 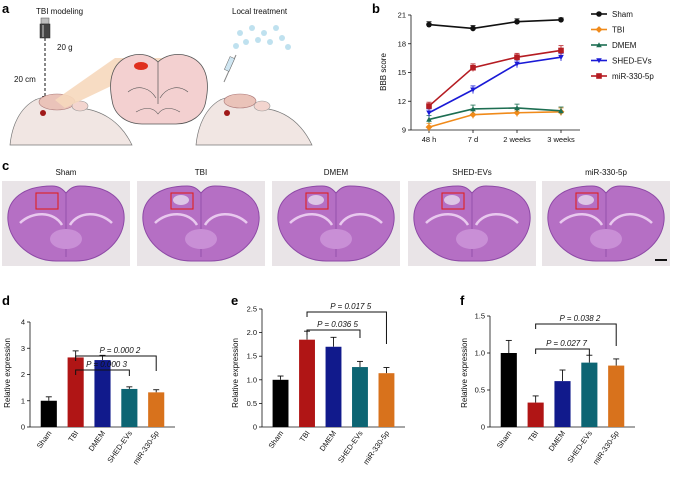 I want to click on histology-title: DMEM, so click(x=336, y=172).